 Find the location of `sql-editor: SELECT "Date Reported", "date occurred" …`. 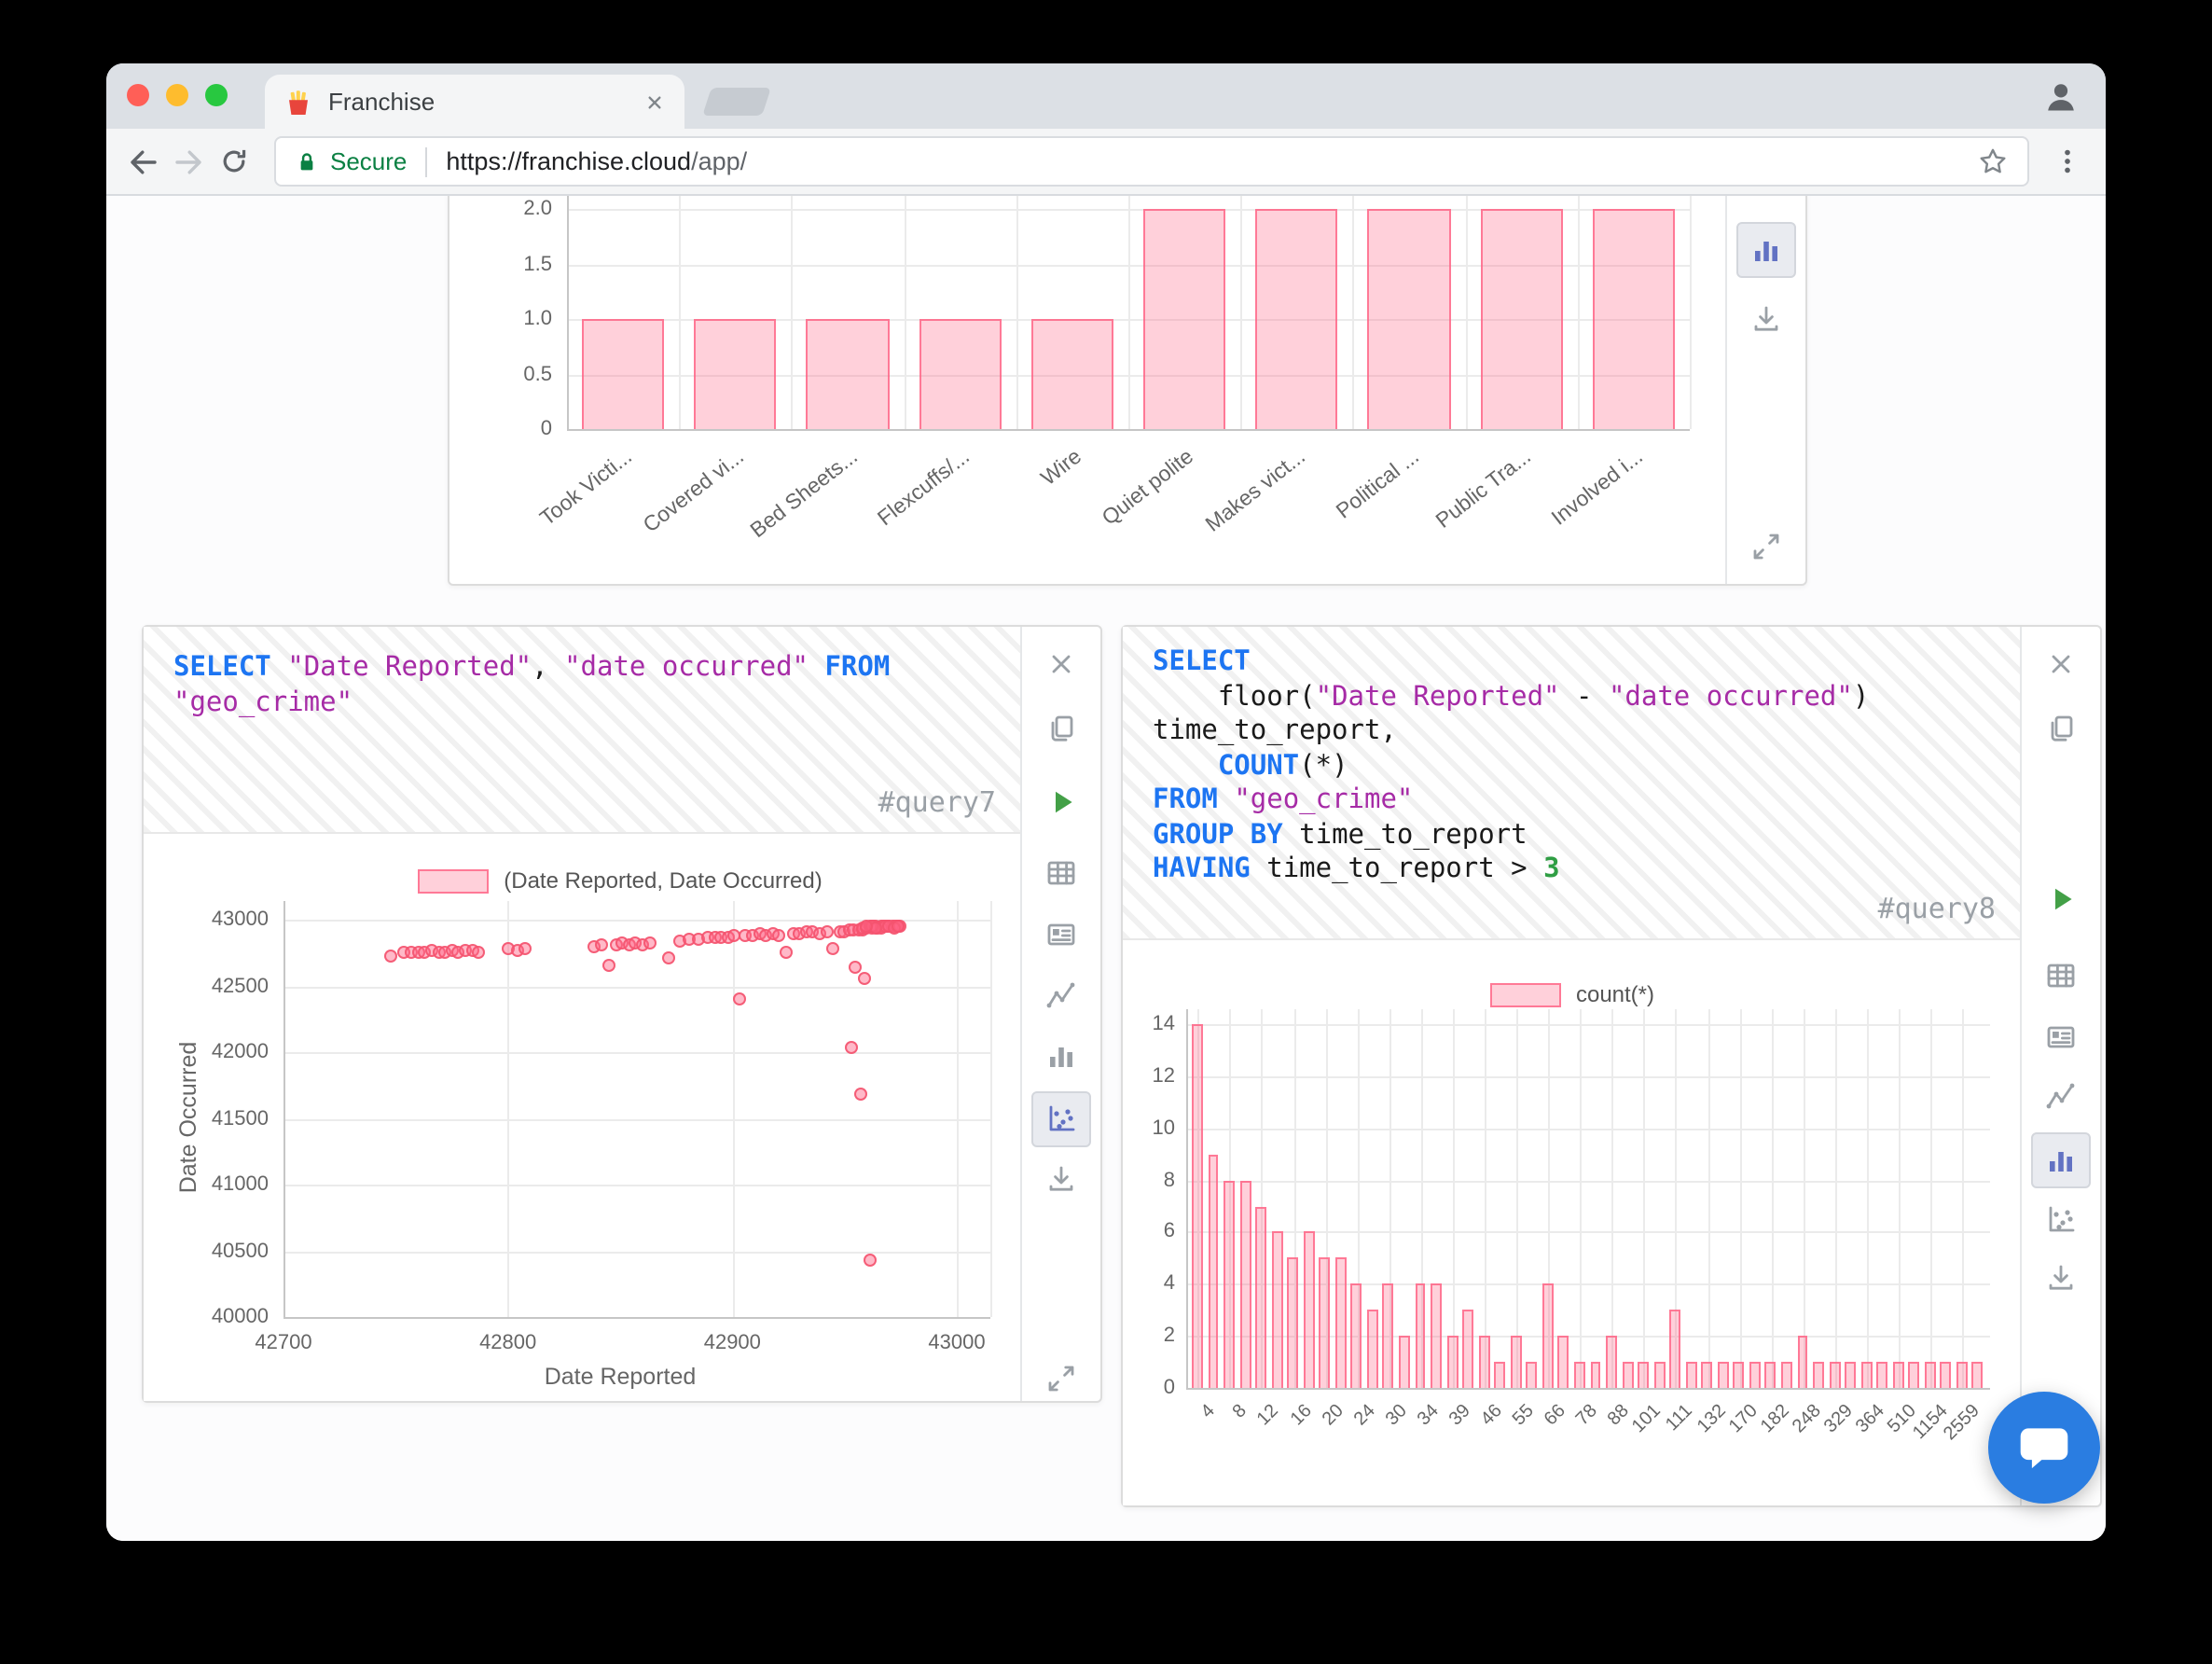

sql-editor: SELECT "Date Reported", "date occurred" … is located at coordinates (583, 729).